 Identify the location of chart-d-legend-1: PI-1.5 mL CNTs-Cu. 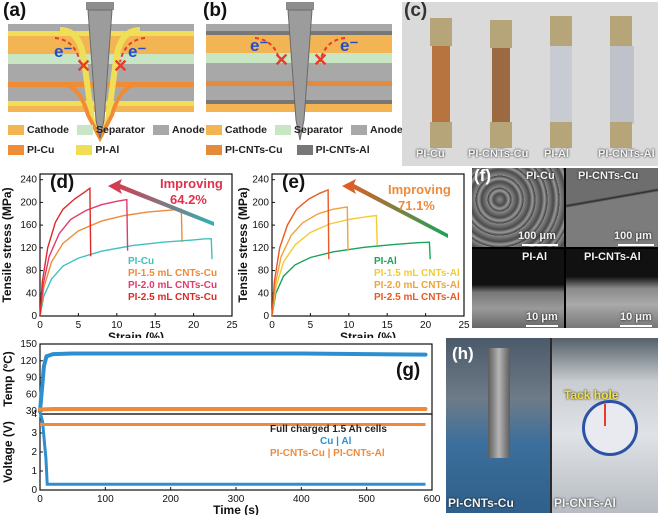
(172, 273).